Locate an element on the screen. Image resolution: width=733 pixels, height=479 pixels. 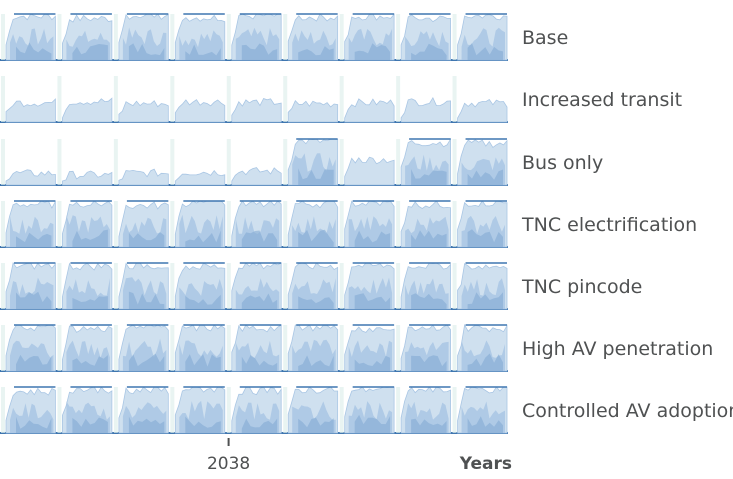
row-label: High AV penetration is located at coordinates (617, 349).